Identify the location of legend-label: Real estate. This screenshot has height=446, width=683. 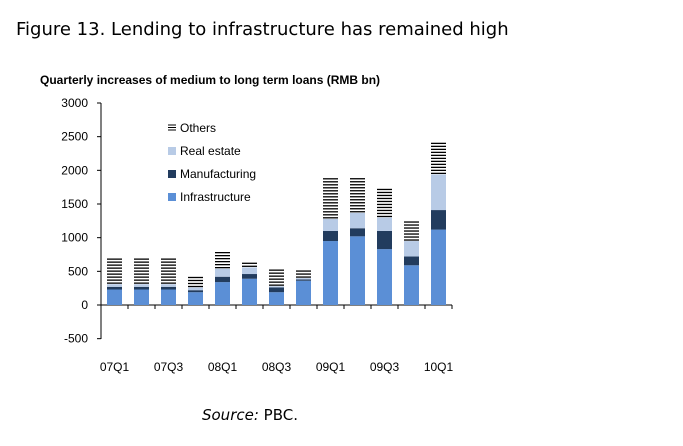
(210, 151).